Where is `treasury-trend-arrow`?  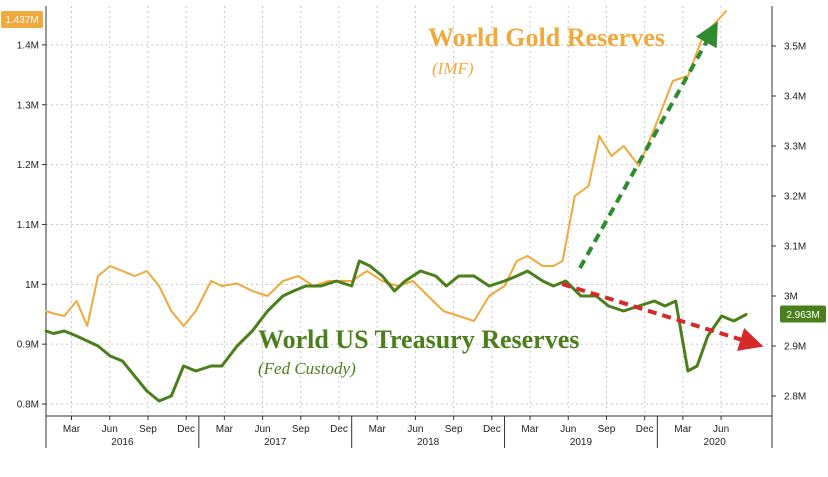
treasury-trend-arrow is located at coordinates (662, 316).